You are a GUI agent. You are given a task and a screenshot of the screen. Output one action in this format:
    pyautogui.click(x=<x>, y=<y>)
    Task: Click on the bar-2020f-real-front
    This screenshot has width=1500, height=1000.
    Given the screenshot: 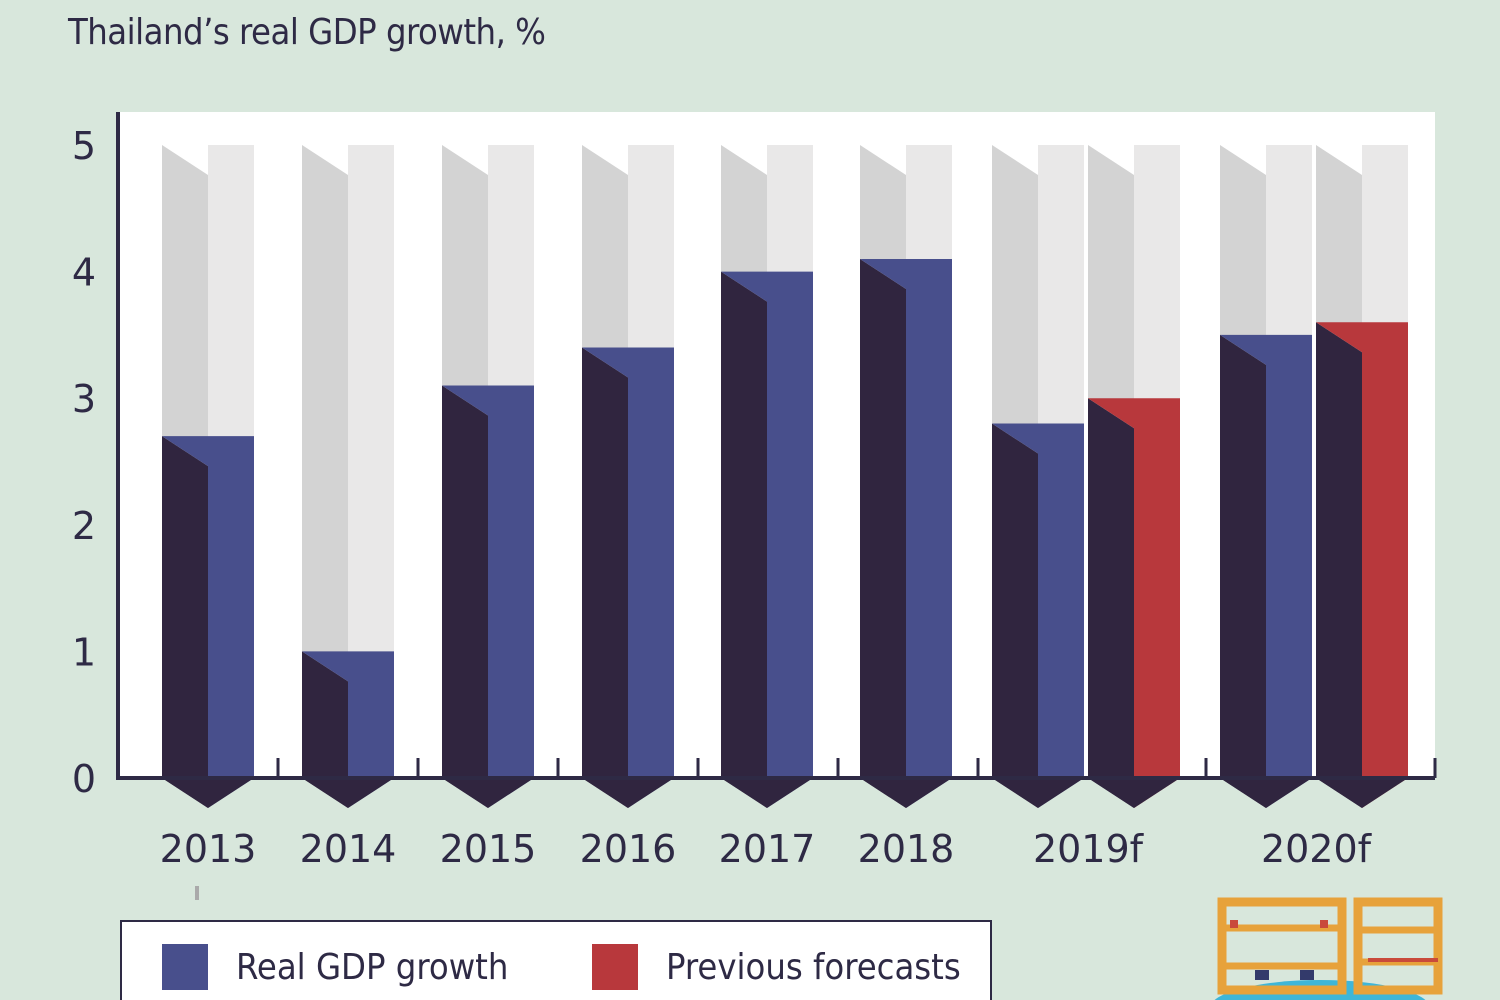 What is the action you would take?
    pyautogui.click(x=1266, y=571)
    